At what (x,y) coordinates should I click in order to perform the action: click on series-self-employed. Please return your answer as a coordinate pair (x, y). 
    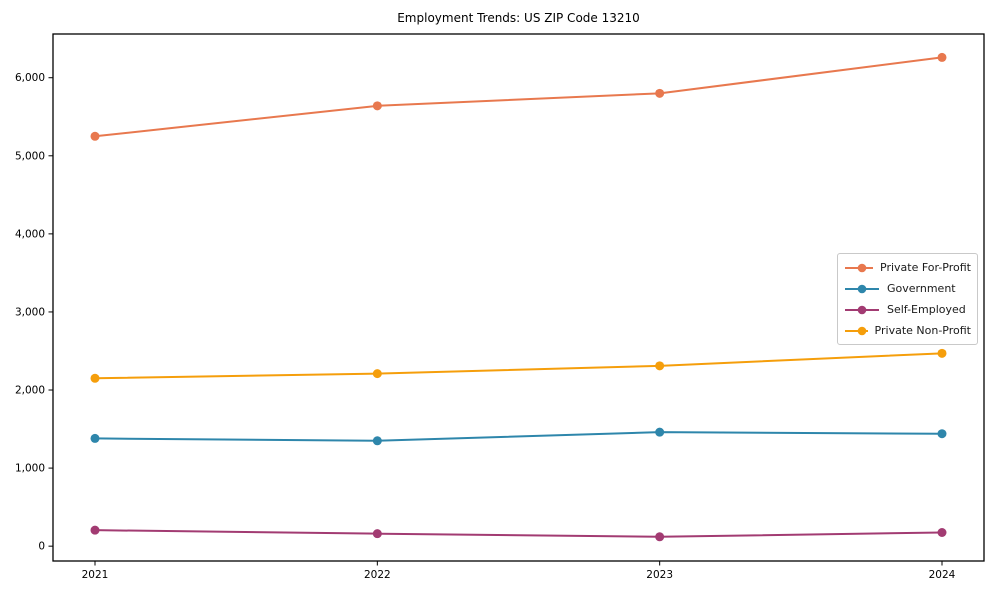
    Looking at the image, I should click on (518, 533).